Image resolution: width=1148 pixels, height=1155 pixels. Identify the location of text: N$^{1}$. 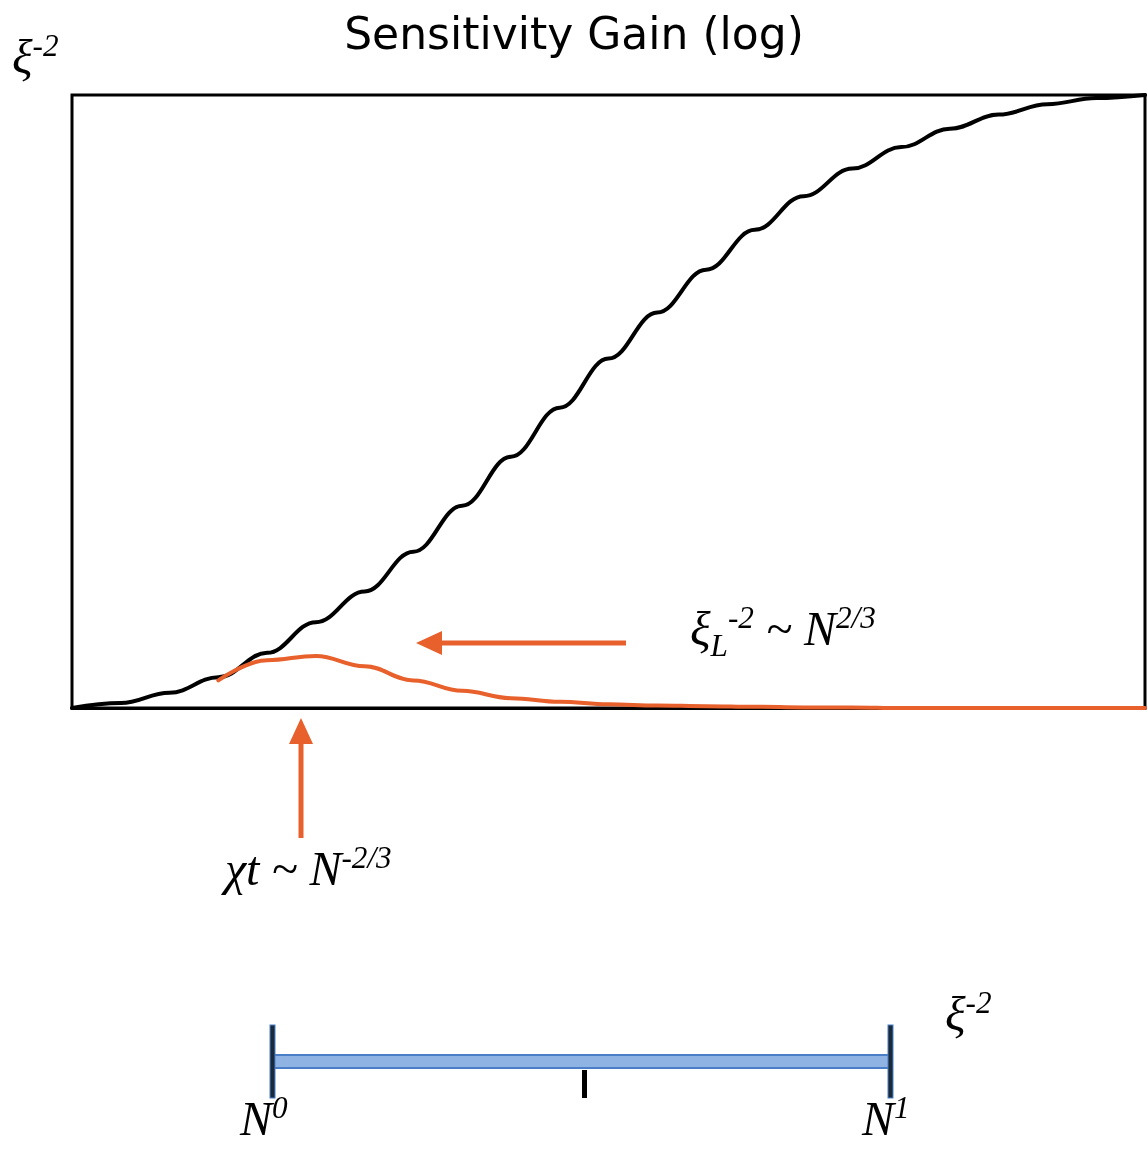
(886, 1118).